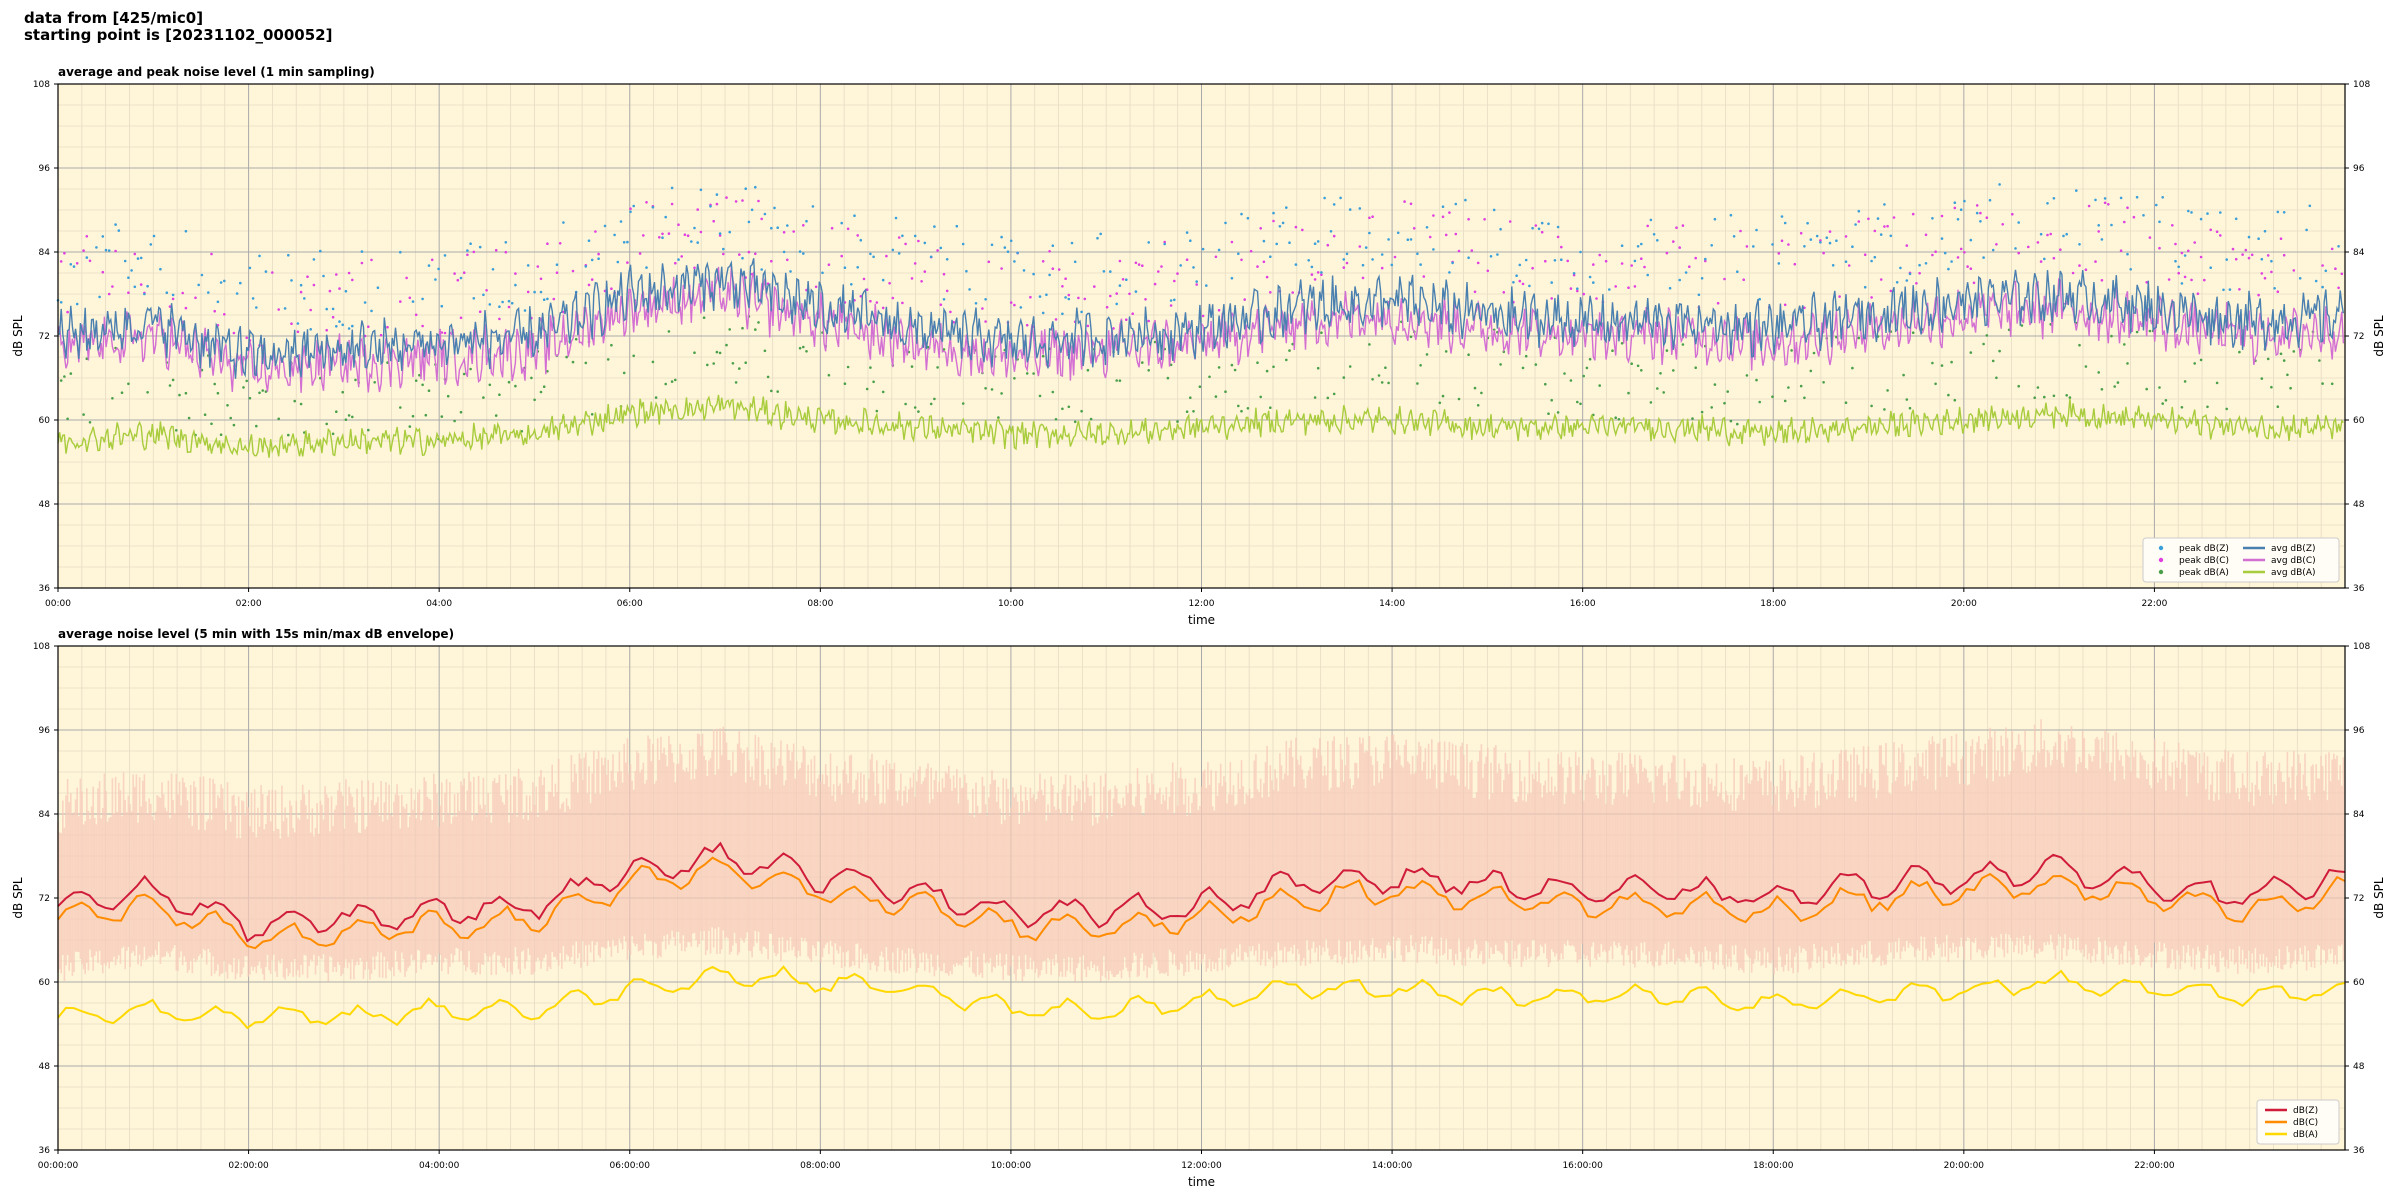 This screenshot has width=2400, height=1200. What do you see at coordinates (2358, 899) in the screenshot?
I see `y-tick-label-right: 72` at bounding box center [2358, 899].